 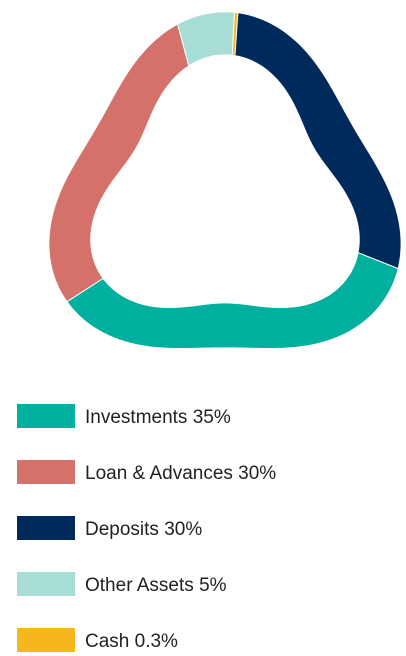 What do you see at coordinates (156, 641) in the screenshot?
I see `legend-value: 0.3%` at bounding box center [156, 641].